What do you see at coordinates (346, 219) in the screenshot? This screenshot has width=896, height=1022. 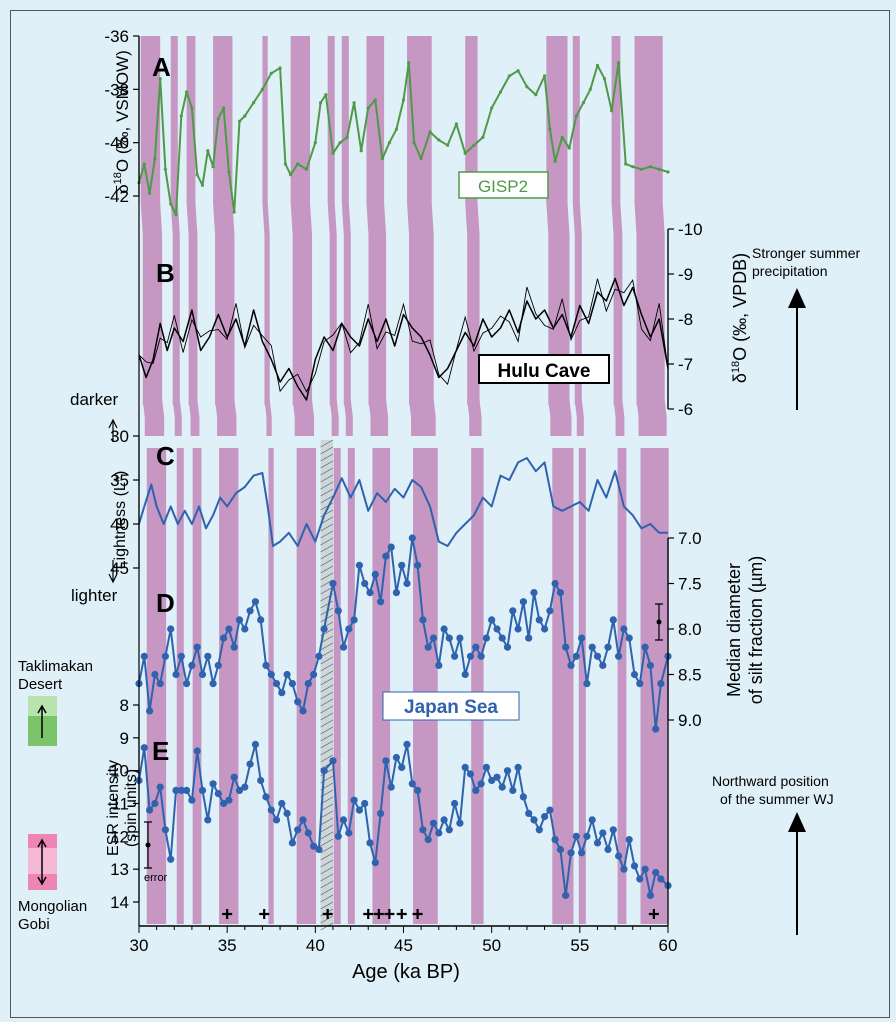 I see `band-connector-7-a` at bounding box center [346, 219].